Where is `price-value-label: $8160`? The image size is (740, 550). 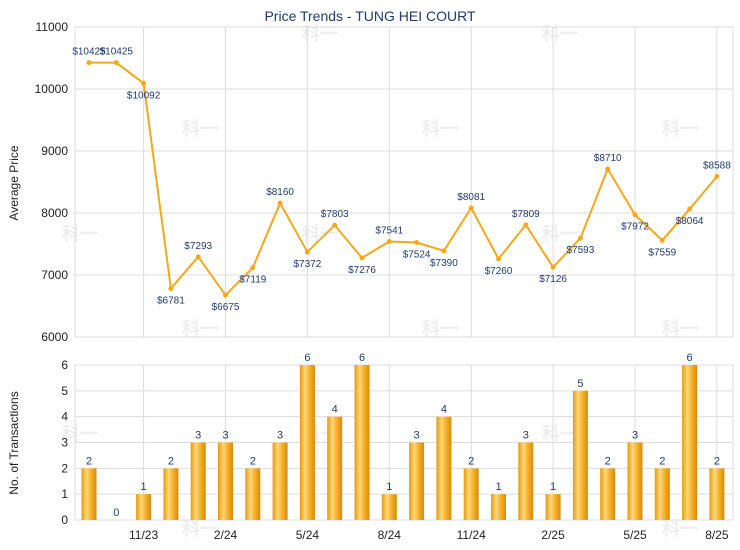
price-value-label: $8160 is located at coordinates (280, 192).